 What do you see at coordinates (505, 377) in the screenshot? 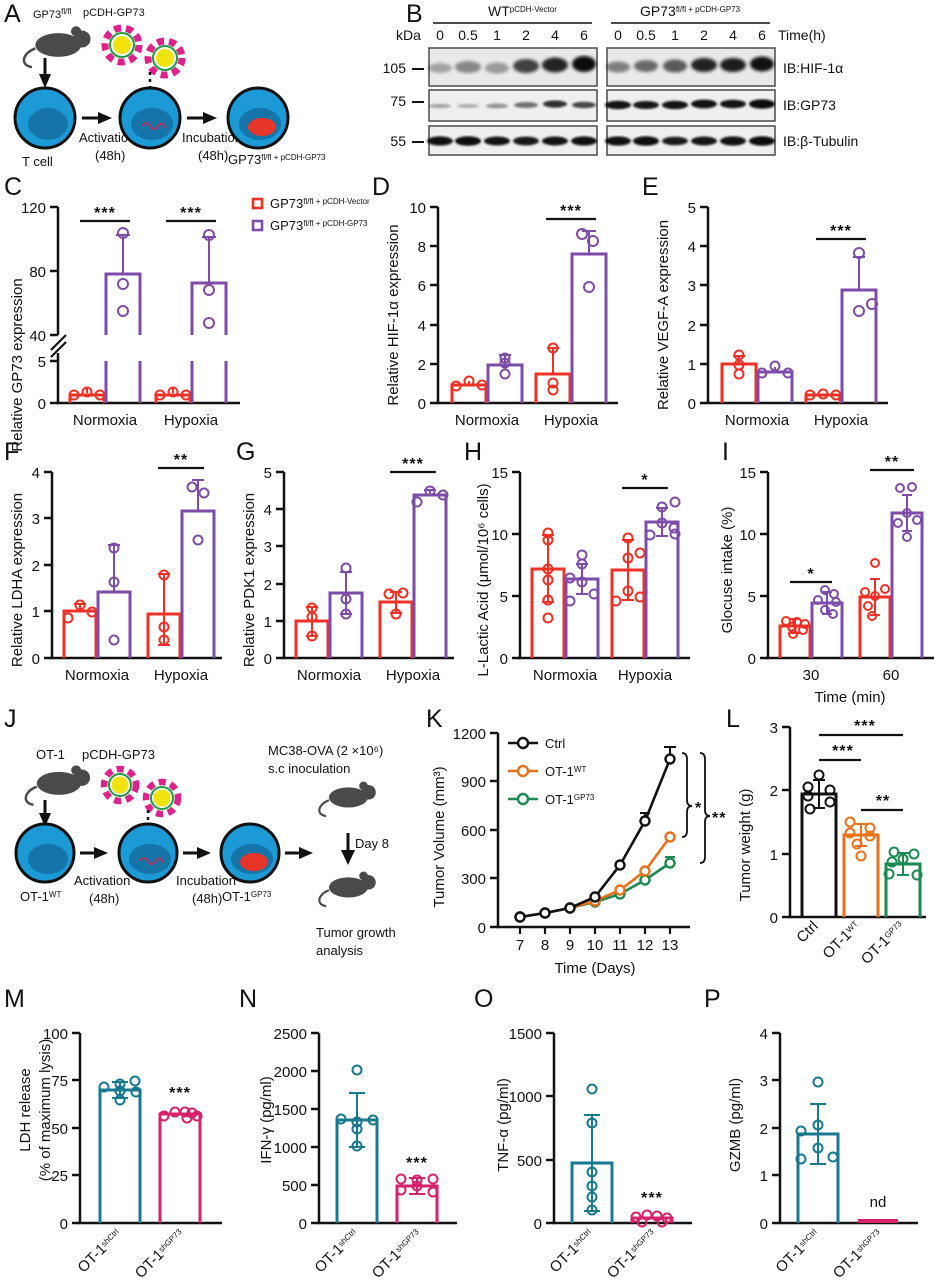
I see `d-bar-normoxia-gp73` at bounding box center [505, 377].